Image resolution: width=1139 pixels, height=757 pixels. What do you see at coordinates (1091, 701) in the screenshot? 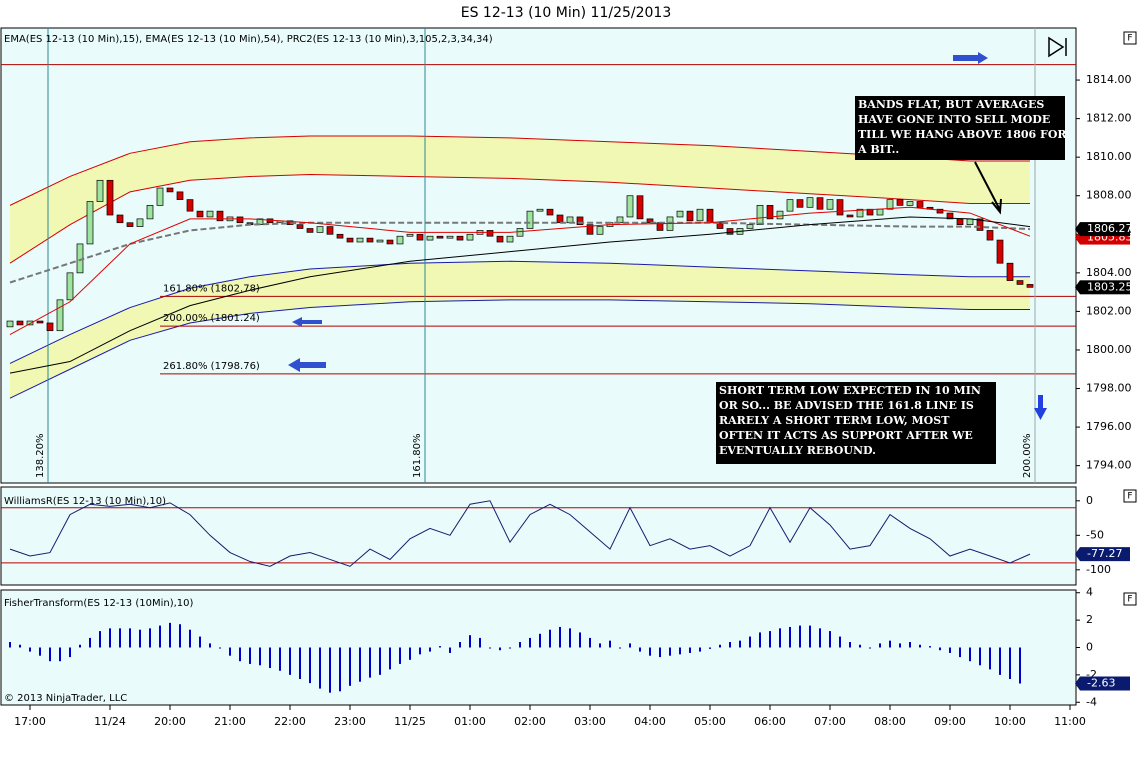
I see `y-tick-label: -4` at bounding box center [1091, 701].